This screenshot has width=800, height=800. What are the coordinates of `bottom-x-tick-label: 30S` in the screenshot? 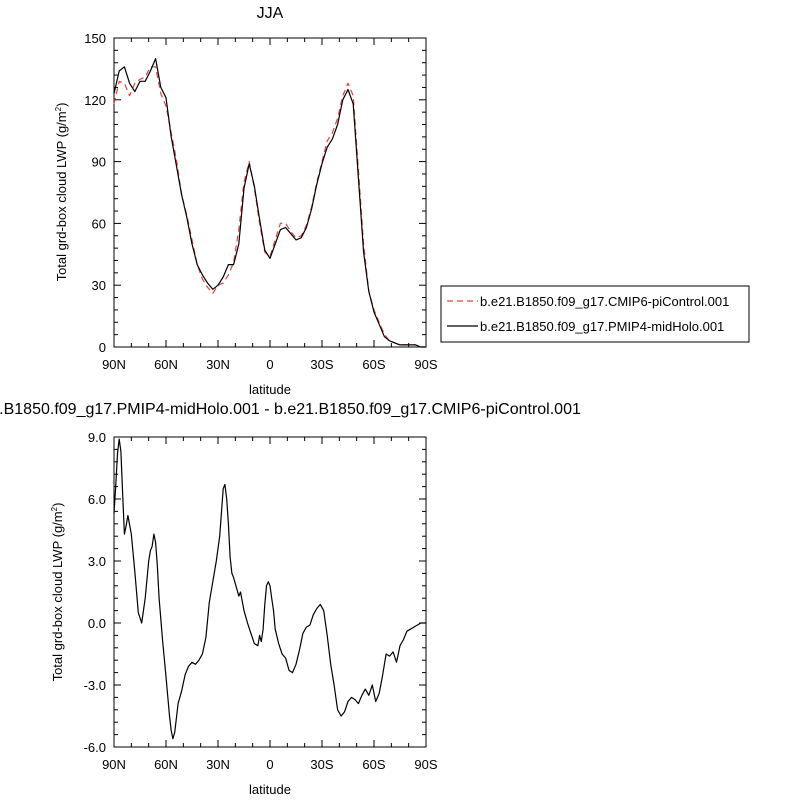 It's located at (321, 764).